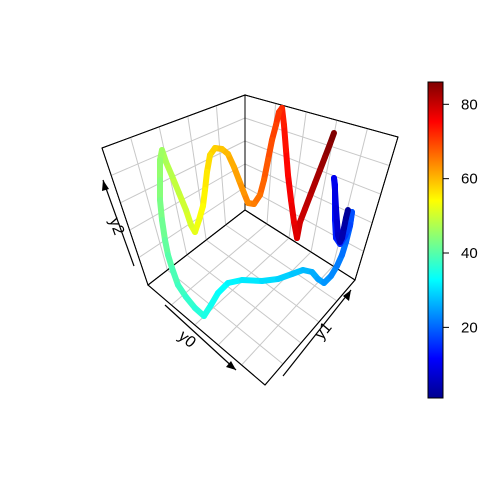 The height and width of the screenshot is (500, 500). I want to click on colorbar-tick-label: 40, so click(469, 253).